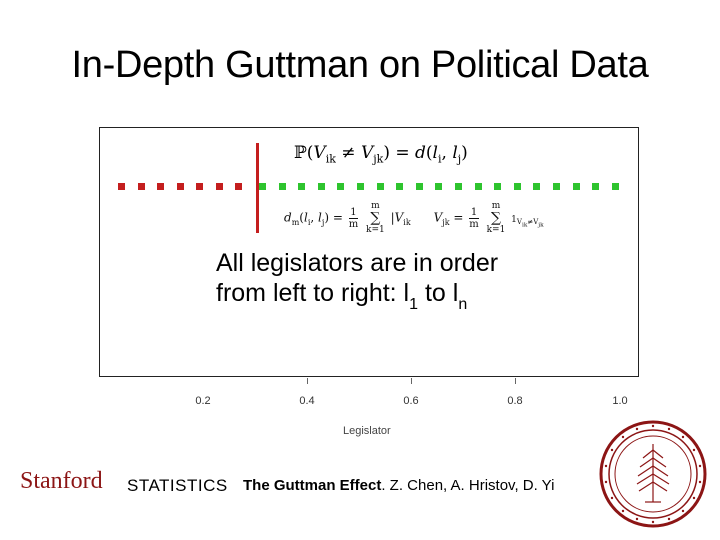  What do you see at coordinates (357, 263) in the screenshot?
I see `callout-line-1: All legislators are in order` at bounding box center [357, 263].